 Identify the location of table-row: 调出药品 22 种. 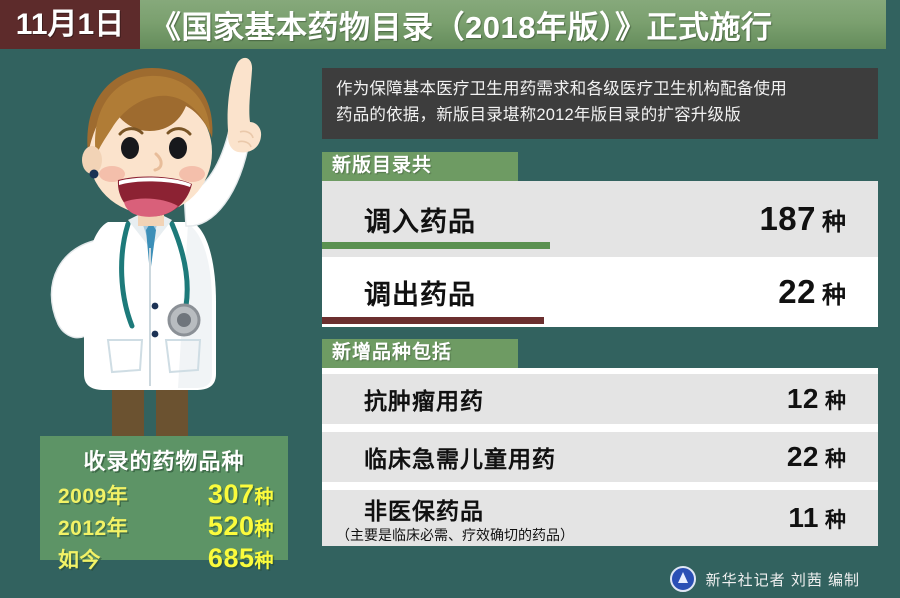
(600, 292).